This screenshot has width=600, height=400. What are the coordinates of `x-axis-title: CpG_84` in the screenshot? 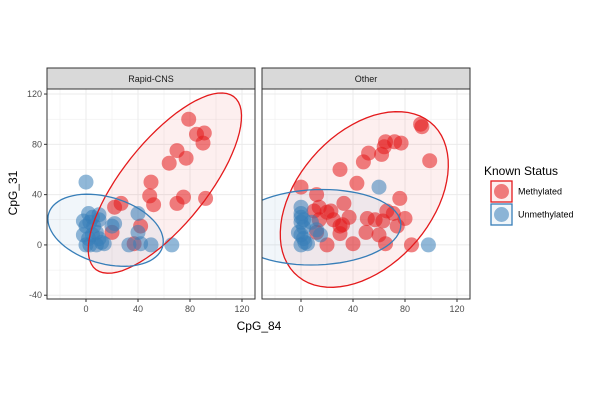 It's located at (259, 326).